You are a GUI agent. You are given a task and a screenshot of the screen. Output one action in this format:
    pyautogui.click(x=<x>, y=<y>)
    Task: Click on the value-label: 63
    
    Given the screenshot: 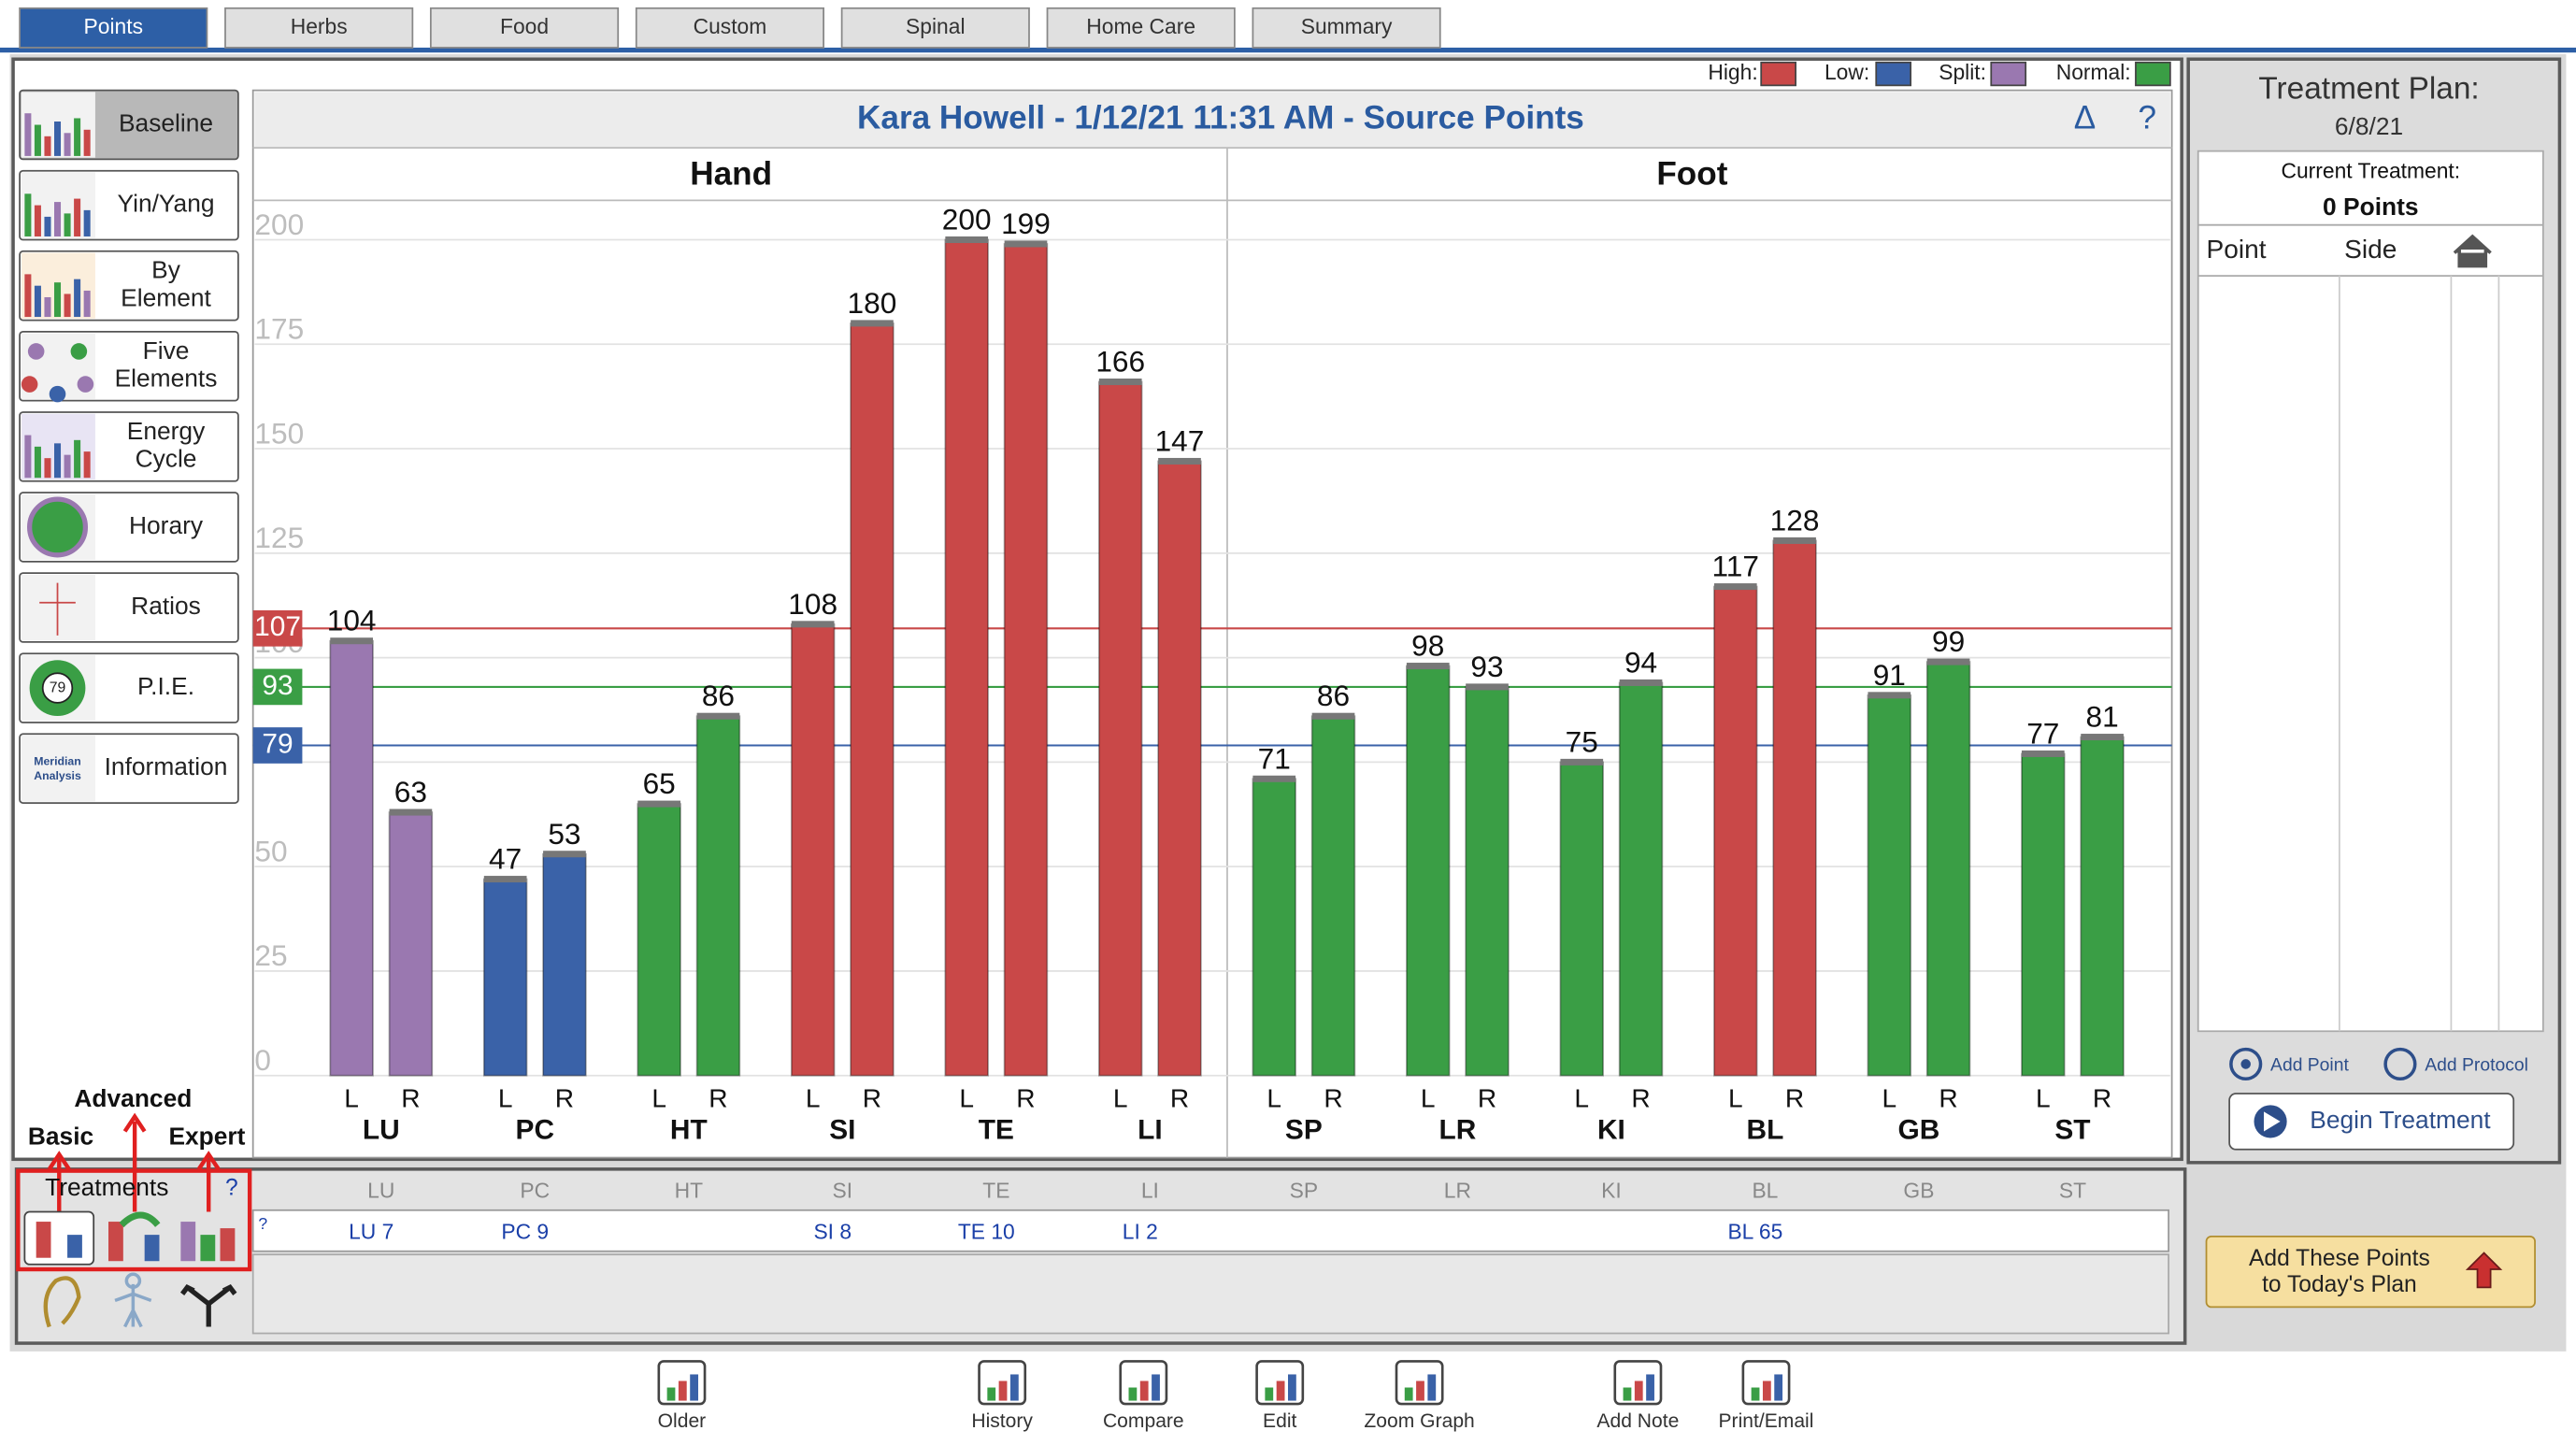 What is the action you would take?
    pyautogui.click(x=410, y=791)
    